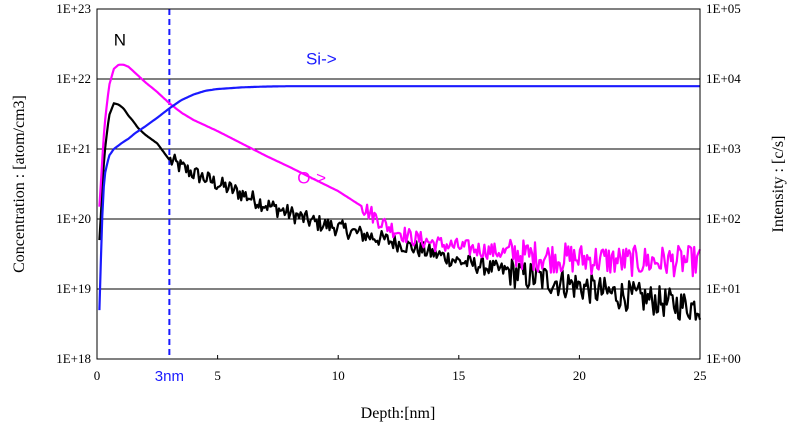 The width and height of the screenshot is (802, 429). Describe the element at coordinates (73, 288) in the screenshot. I see `y-left-tick-label: 1E+19` at that location.